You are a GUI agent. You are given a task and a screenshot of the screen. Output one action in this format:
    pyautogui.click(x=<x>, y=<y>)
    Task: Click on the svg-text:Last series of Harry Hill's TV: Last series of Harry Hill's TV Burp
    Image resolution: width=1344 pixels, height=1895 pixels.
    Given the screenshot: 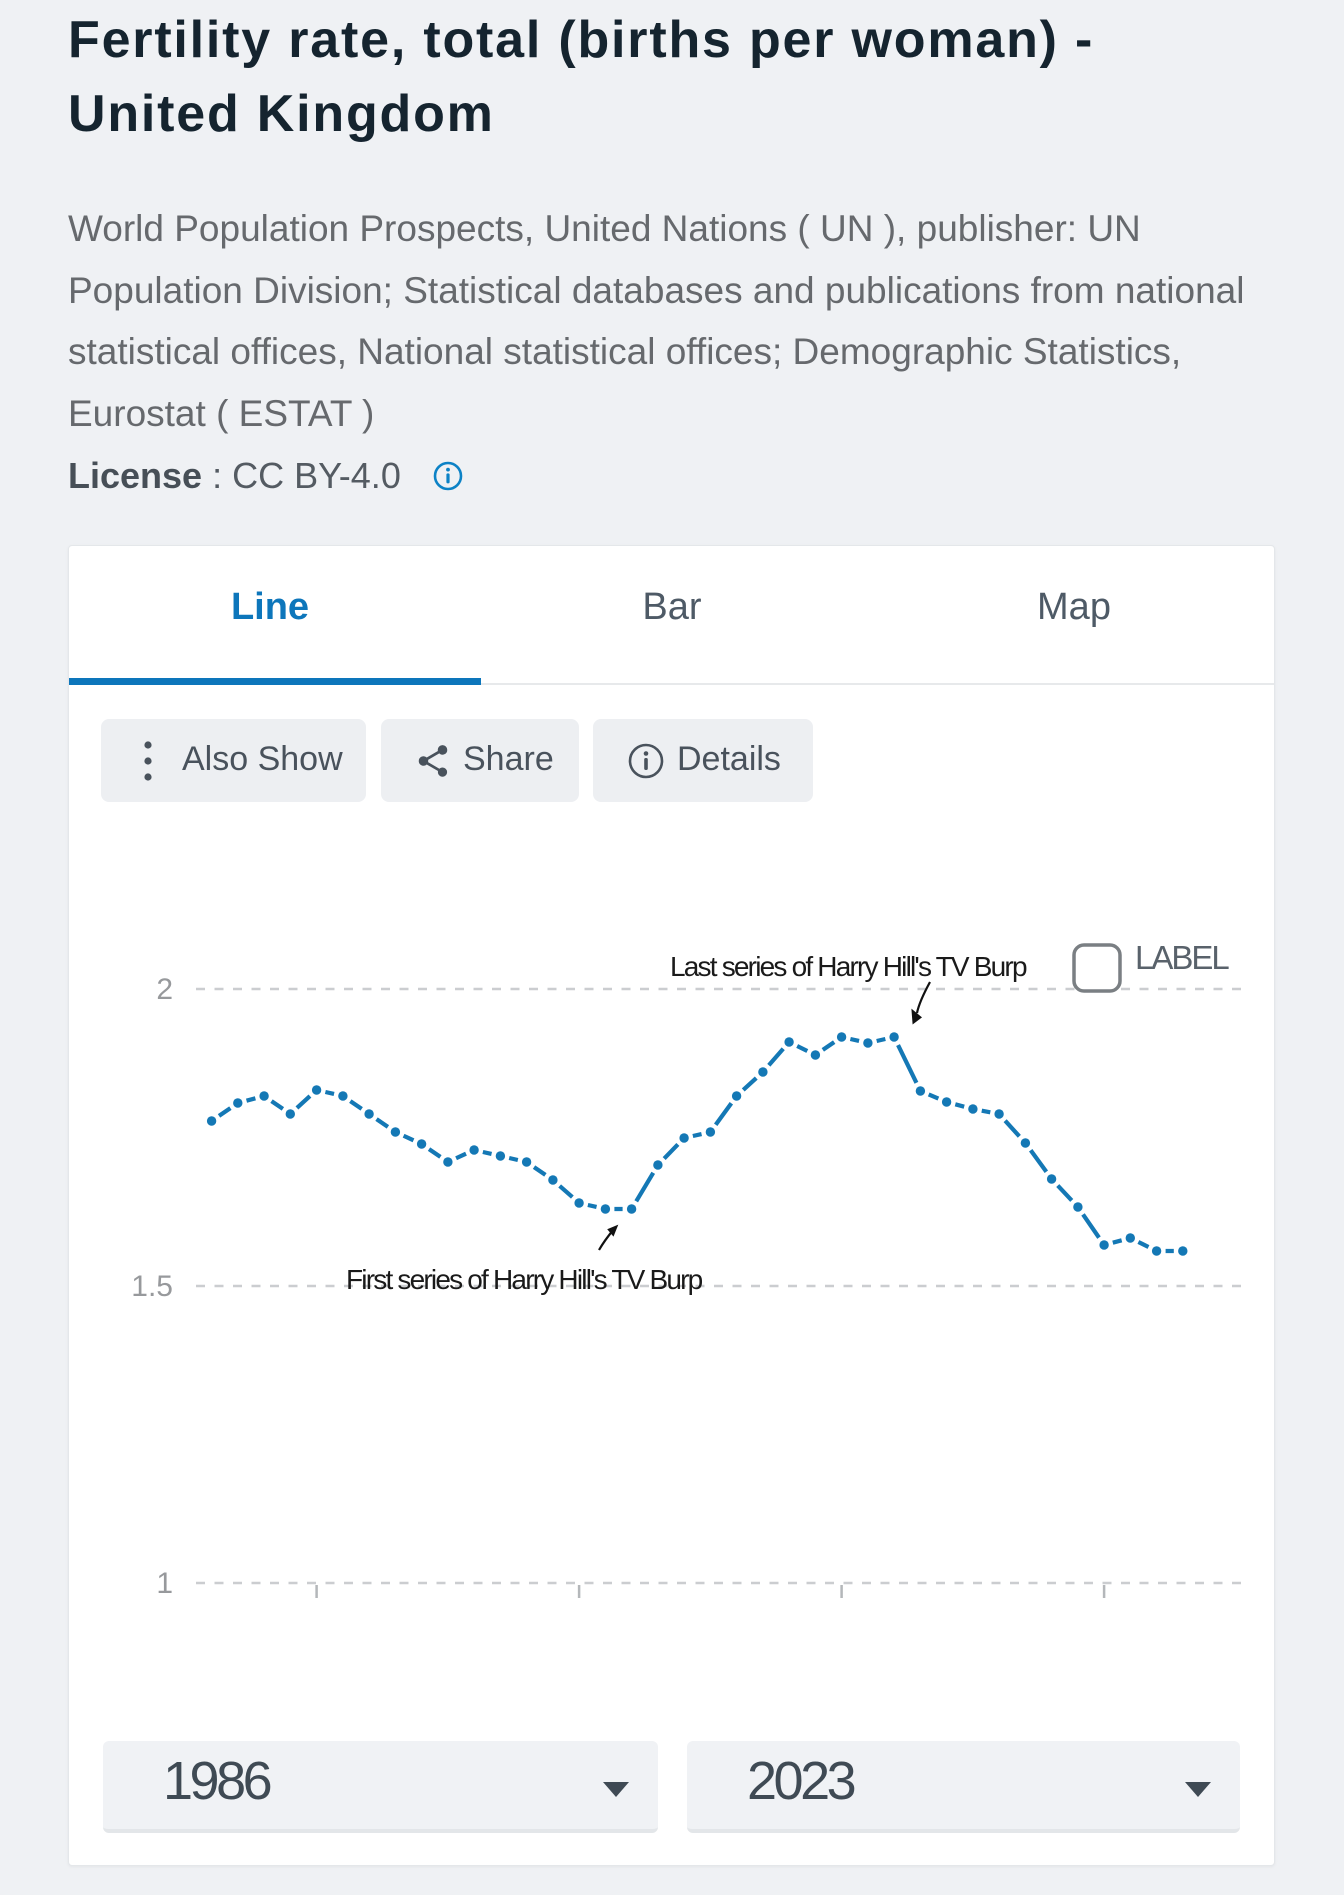 What is the action you would take?
    pyautogui.click(x=848, y=966)
    